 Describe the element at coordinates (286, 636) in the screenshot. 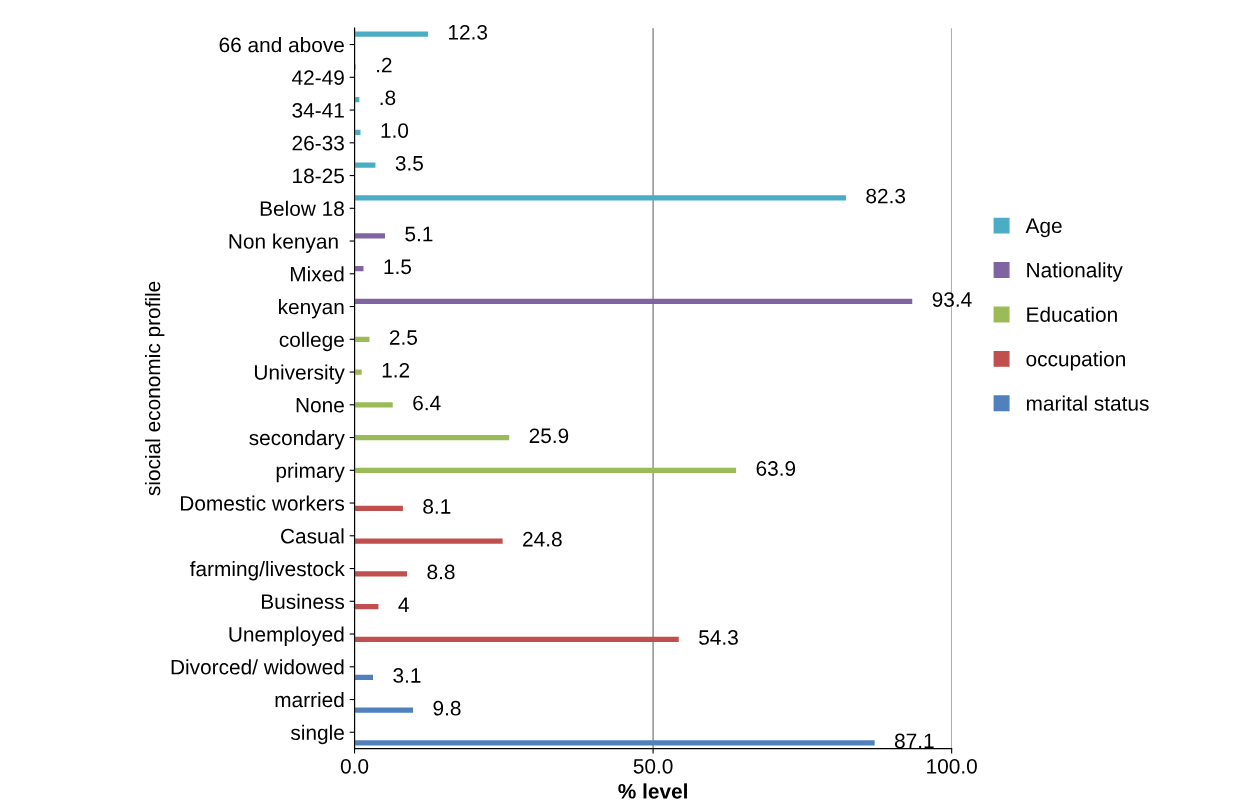

I see `y-tick-label: Unemployed` at that location.